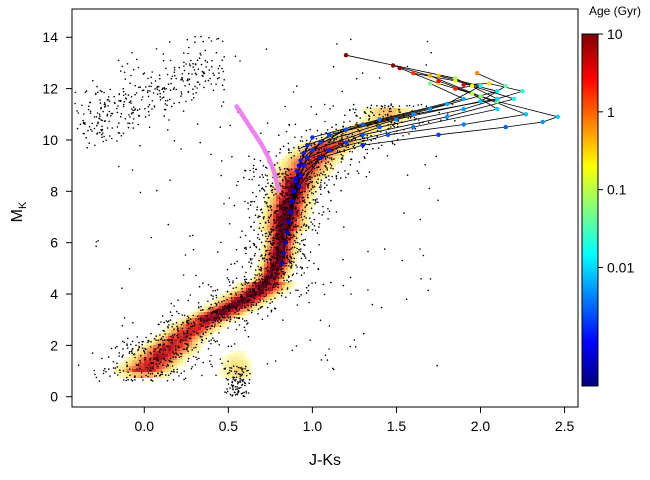 Image resolution: width=650 pixels, height=480 pixels. I want to click on y-tick-label: 2, so click(54, 345).